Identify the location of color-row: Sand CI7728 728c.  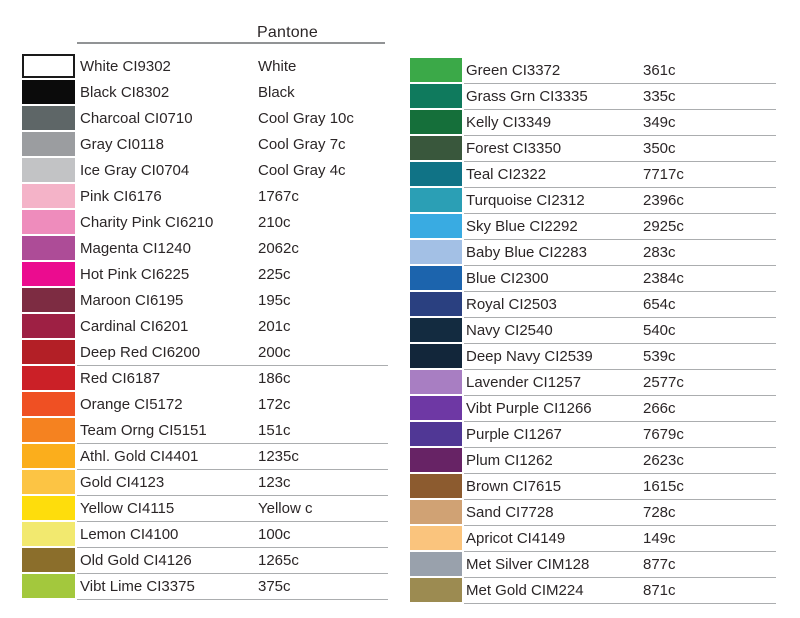
(595, 513).